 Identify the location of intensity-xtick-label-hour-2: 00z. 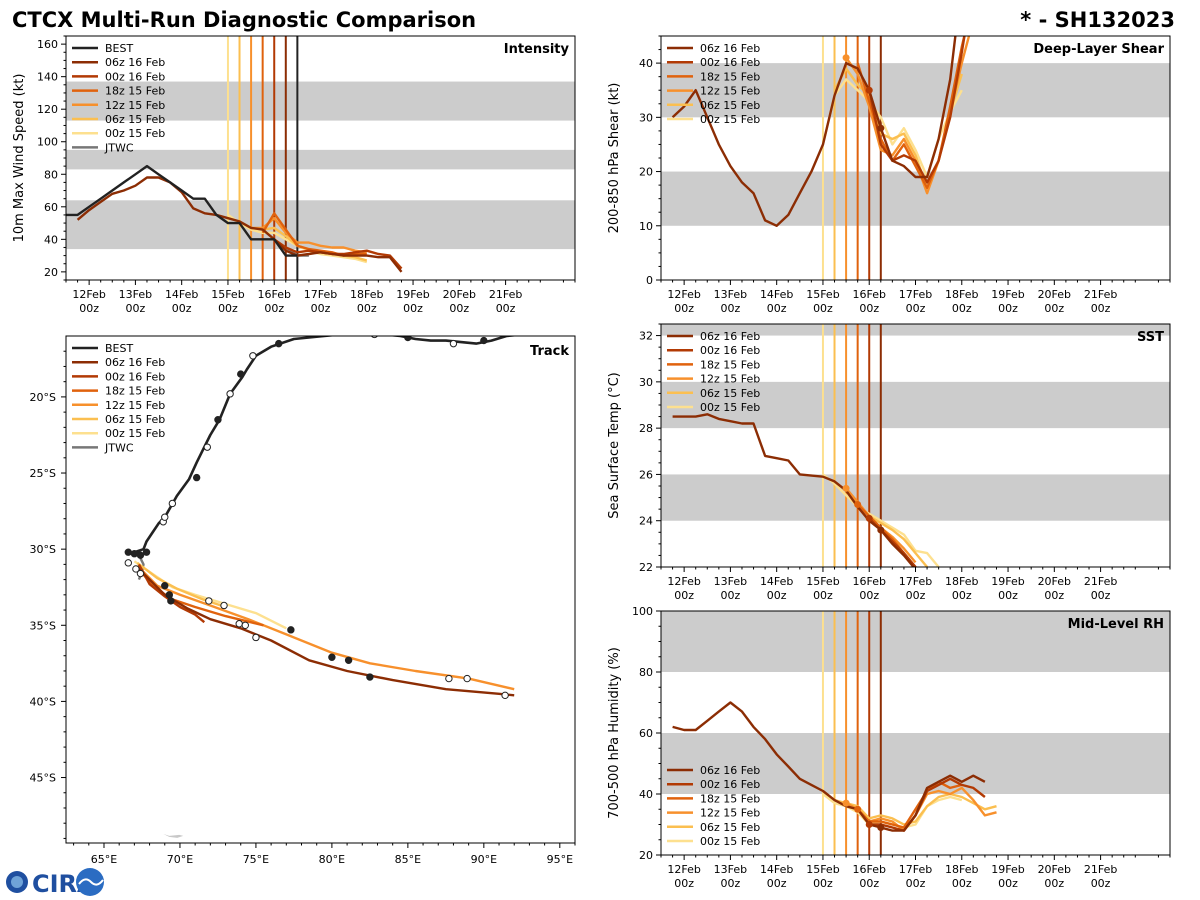
(182, 308).